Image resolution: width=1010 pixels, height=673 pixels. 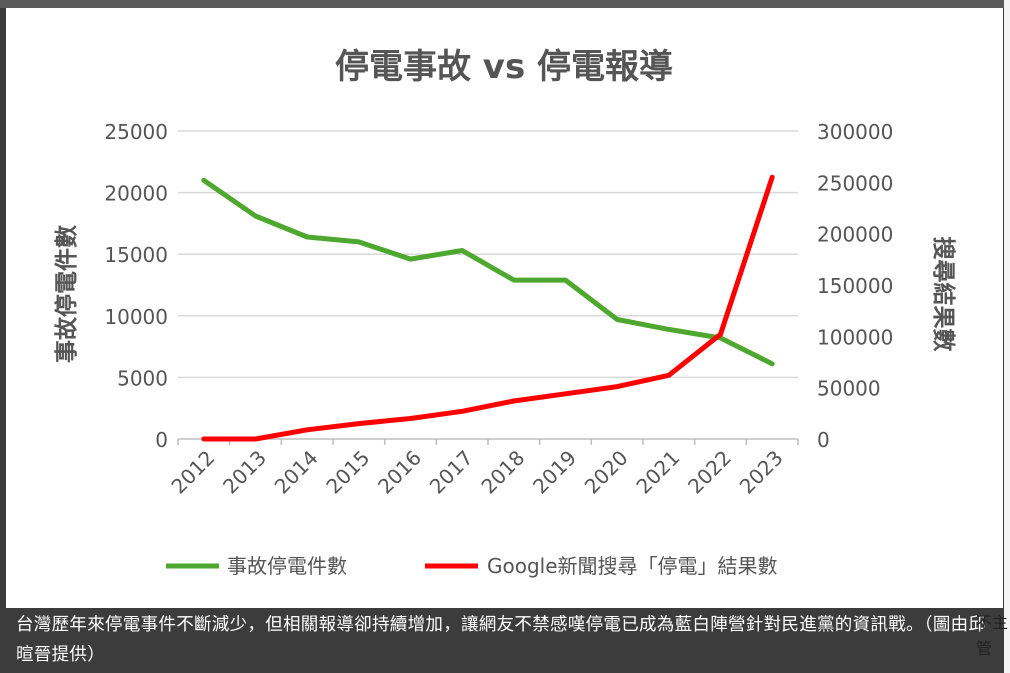 I want to click on x-tick-label: 2015, so click(x=347, y=472).